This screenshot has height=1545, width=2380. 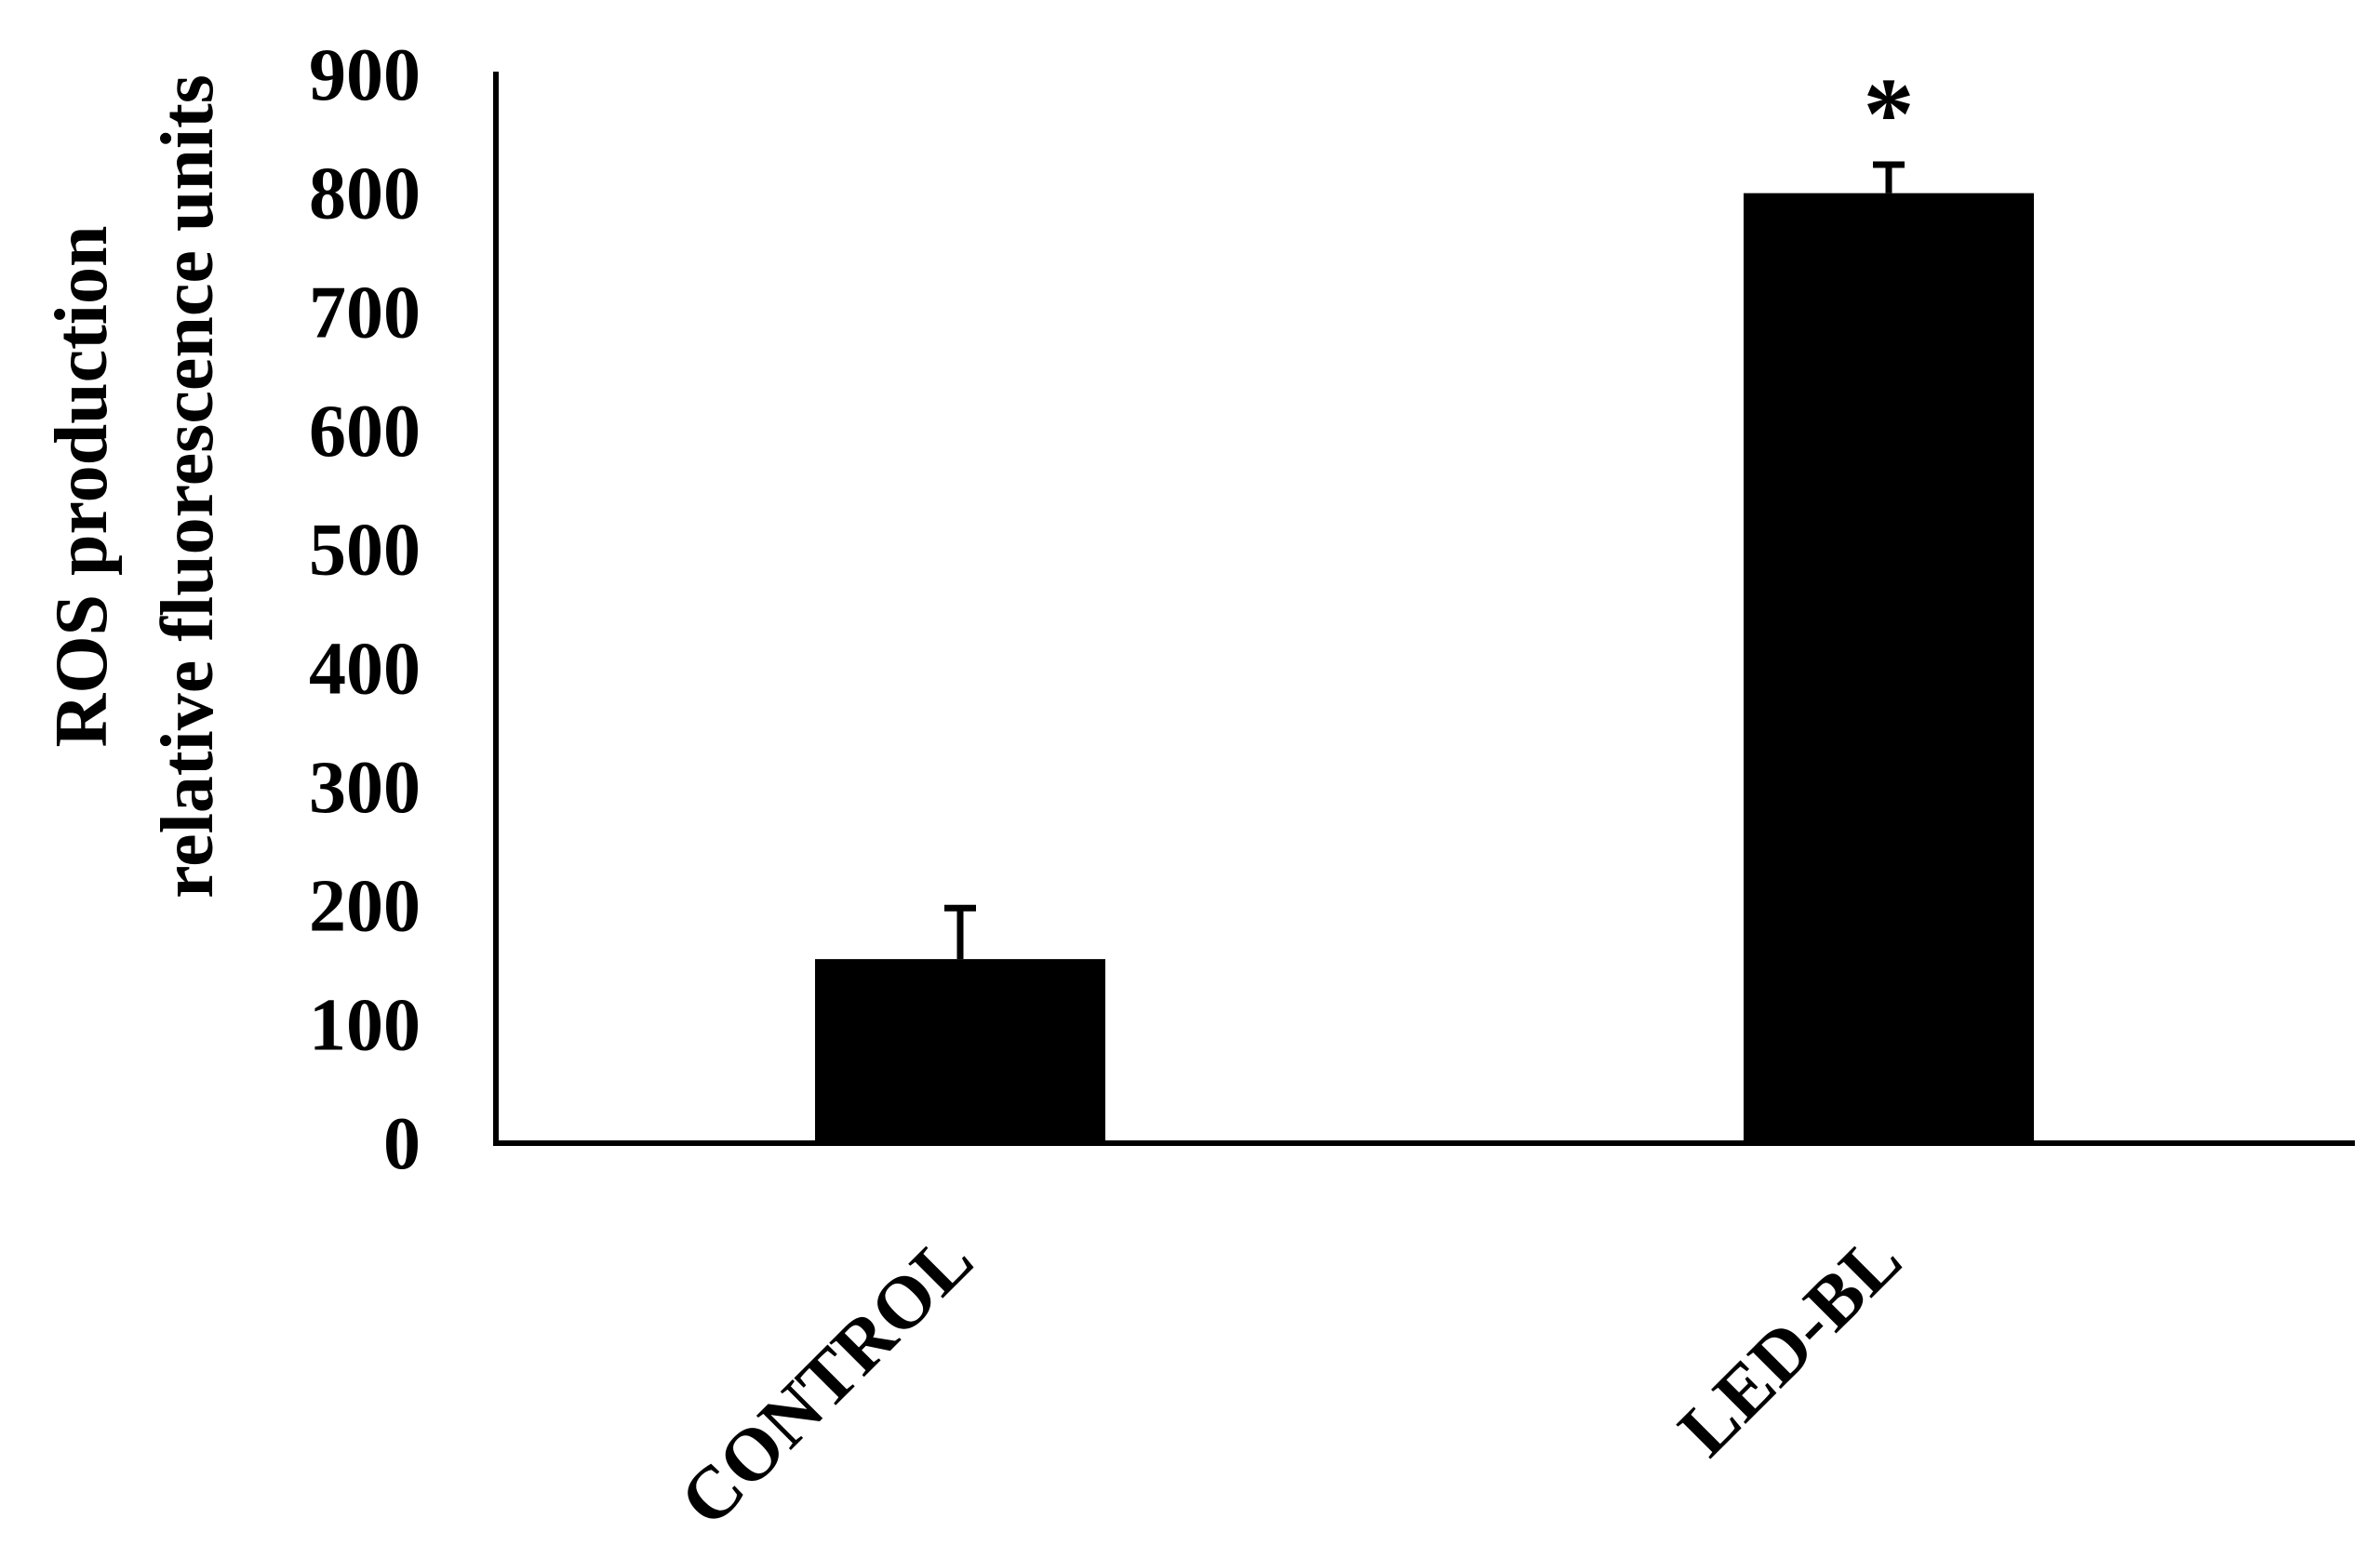 What do you see at coordinates (365, 312) in the screenshot?
I see `y-tick-label: 700` at bounding box center [365, 312].